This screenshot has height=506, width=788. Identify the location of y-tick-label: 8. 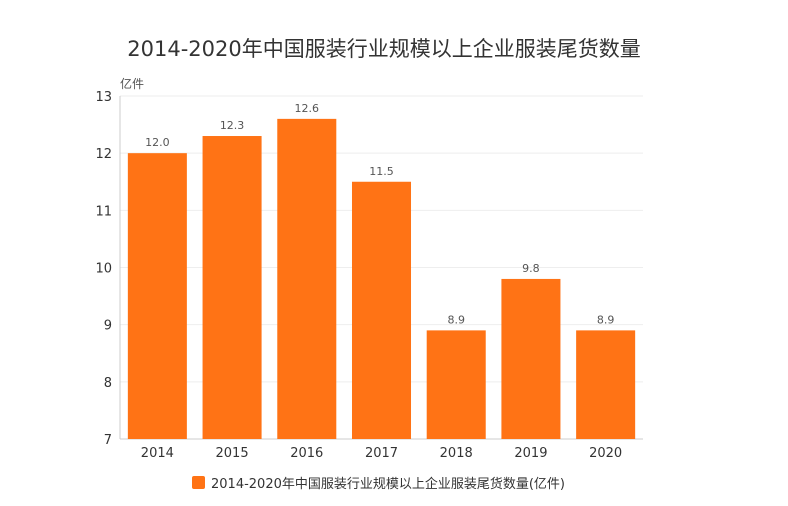
(108, 383).